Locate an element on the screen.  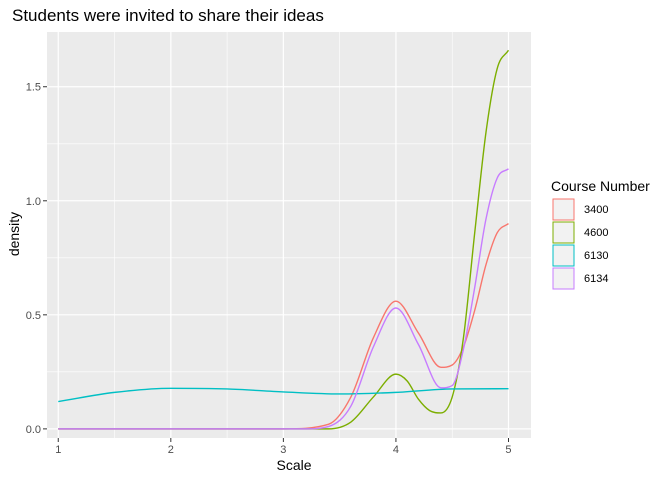
legend-label-3400: 3400 is located at coordinates (596, 210).